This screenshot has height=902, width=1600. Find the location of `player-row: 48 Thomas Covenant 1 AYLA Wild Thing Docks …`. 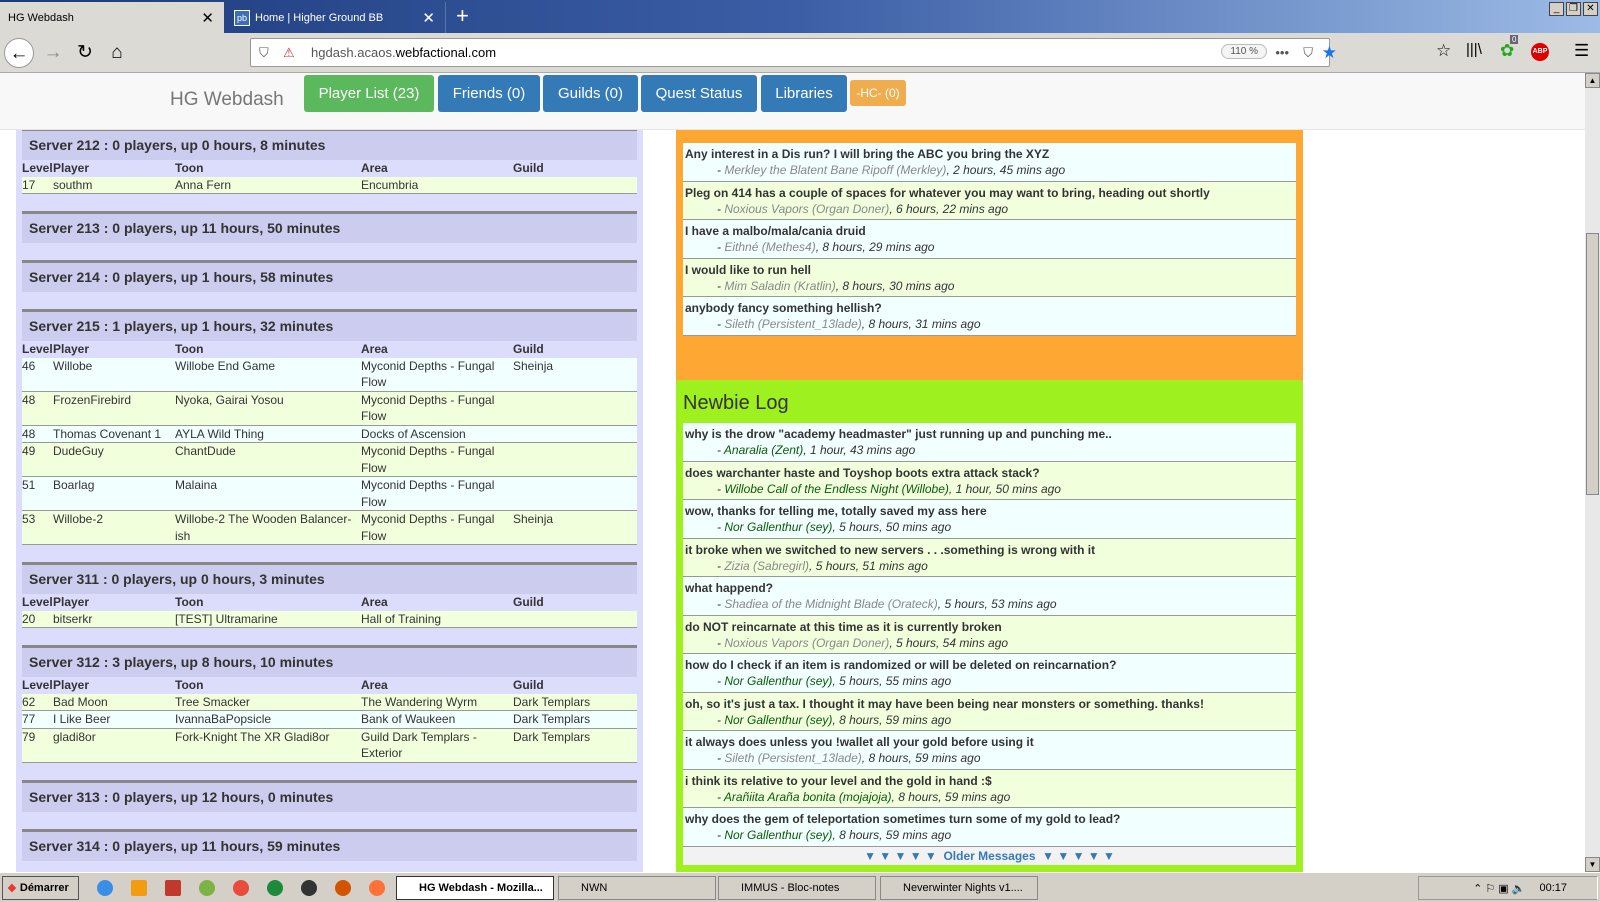

player-row: 48 Thomas Covenant 1 AYLA Wild Thing Docks … is located at coordinates (329, 434).